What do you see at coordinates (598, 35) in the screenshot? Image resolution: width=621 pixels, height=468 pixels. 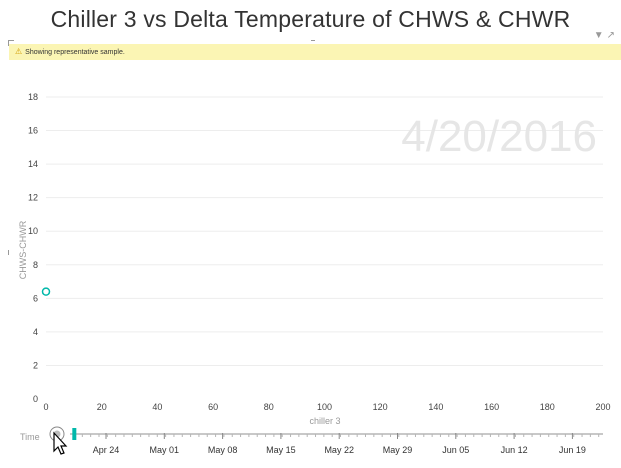 I see `filter-icon: ▼` at bounding box center [598, 35].